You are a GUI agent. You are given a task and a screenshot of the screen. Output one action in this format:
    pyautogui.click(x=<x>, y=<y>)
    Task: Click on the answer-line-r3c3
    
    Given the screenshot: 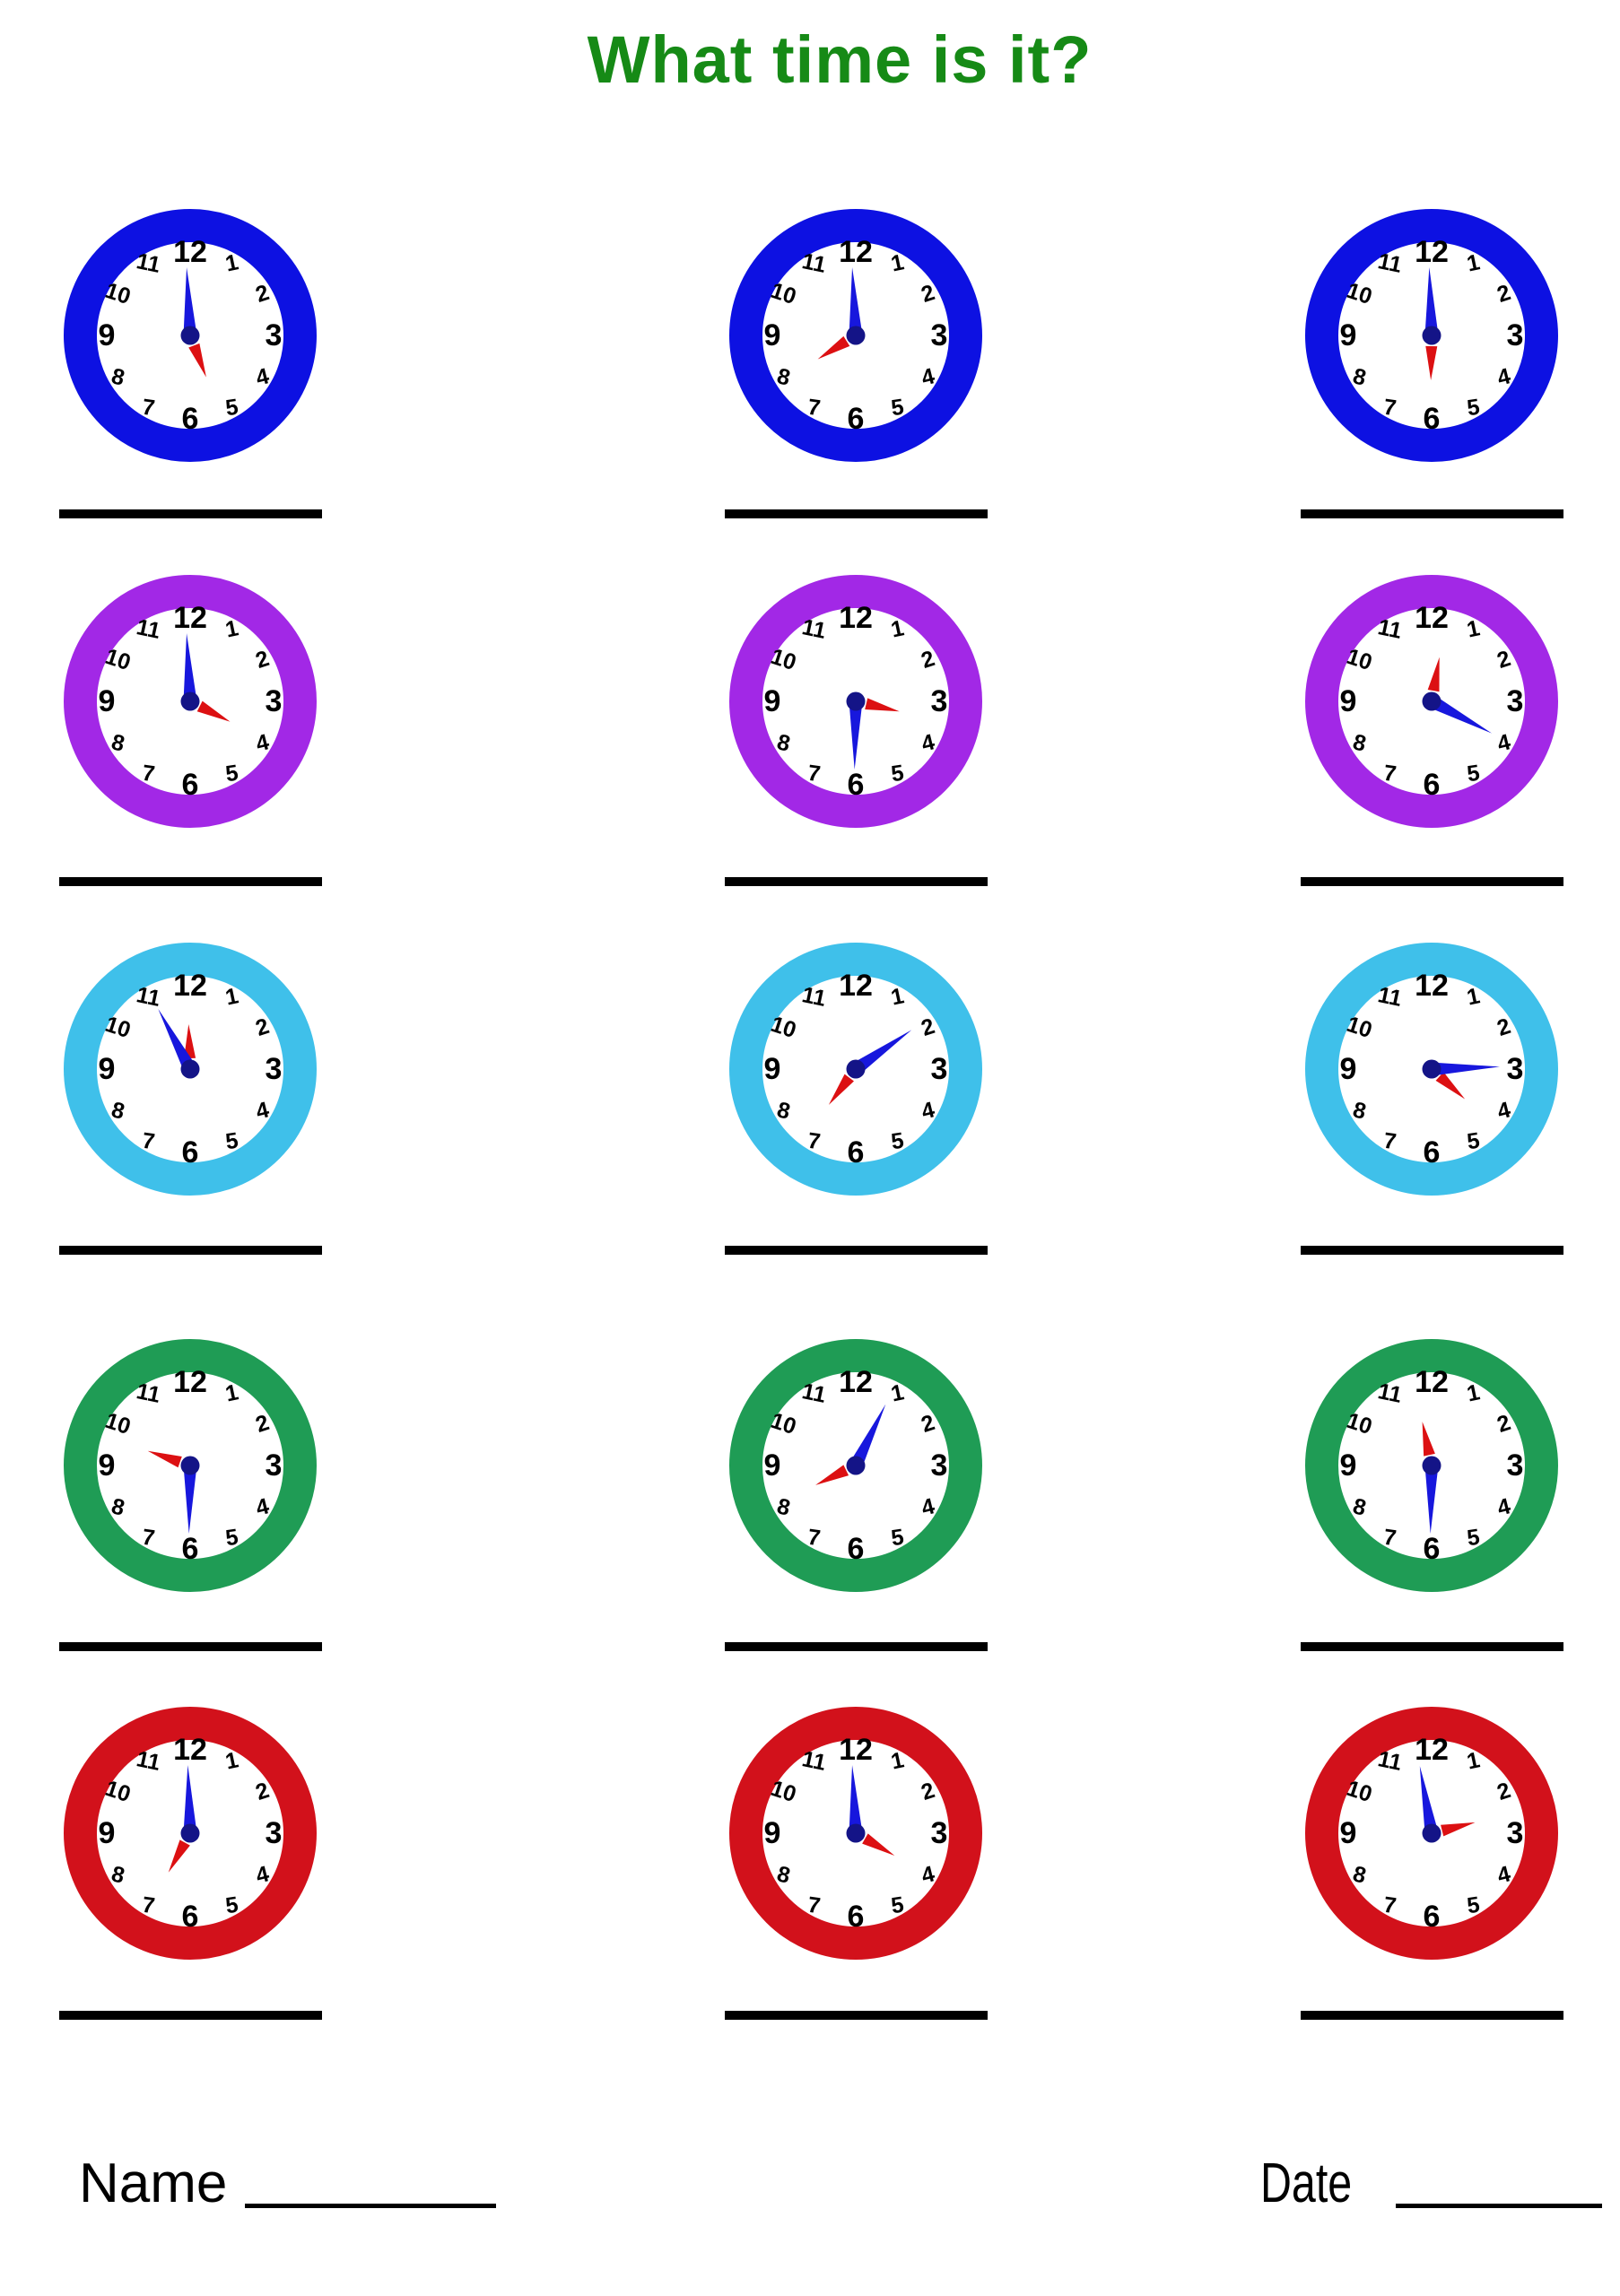 What is the action you would take?
    pyautogui.click(x=1432, y=1250)
    